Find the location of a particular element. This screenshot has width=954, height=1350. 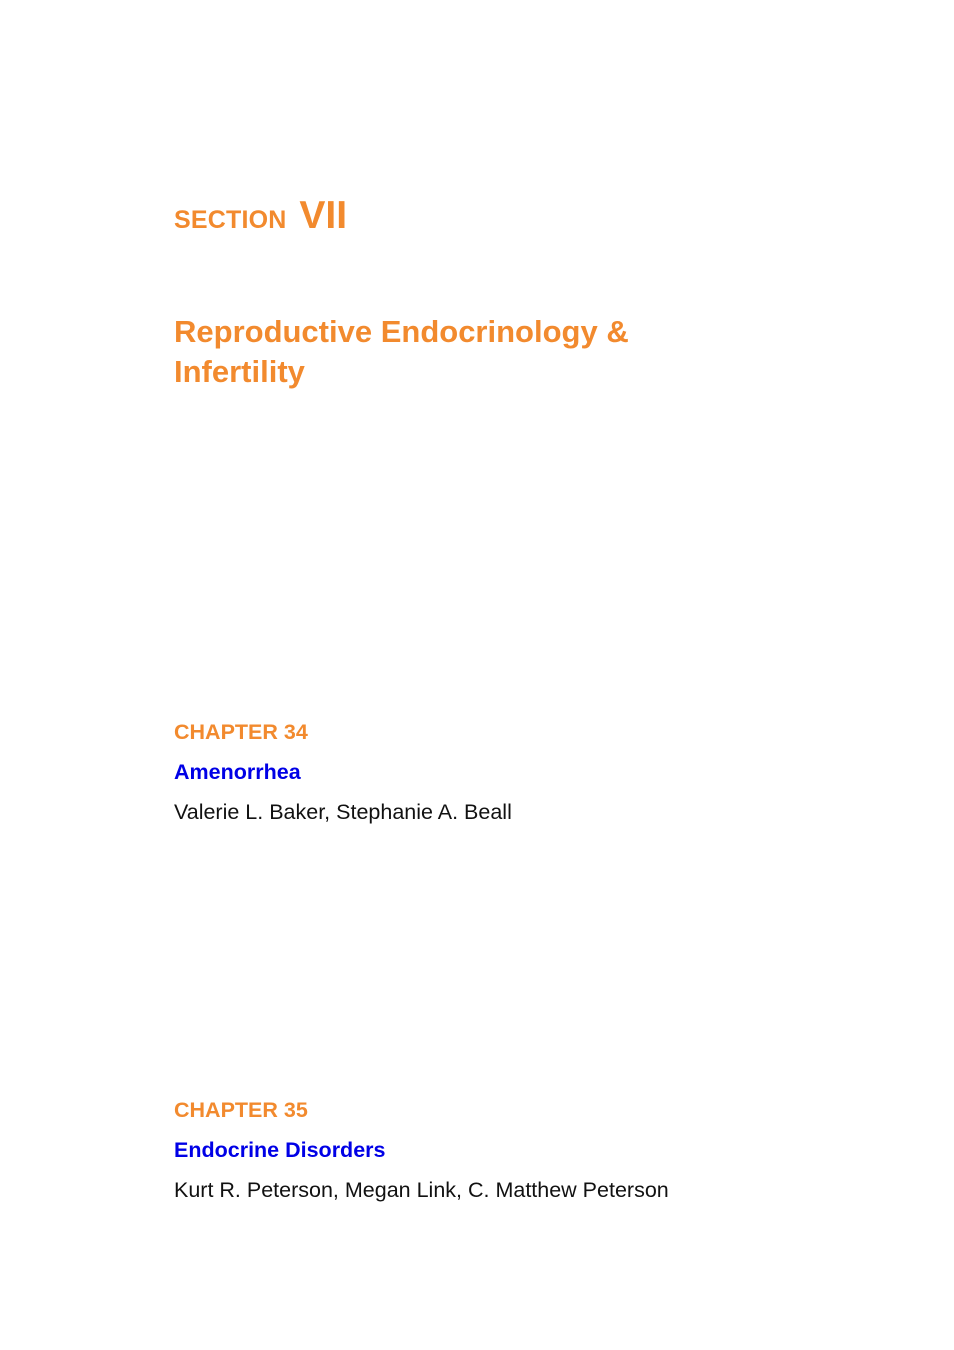

chapter-authors: Valerie L. Baker, Stephanie A. Beall is located at coordinates (343, 812).